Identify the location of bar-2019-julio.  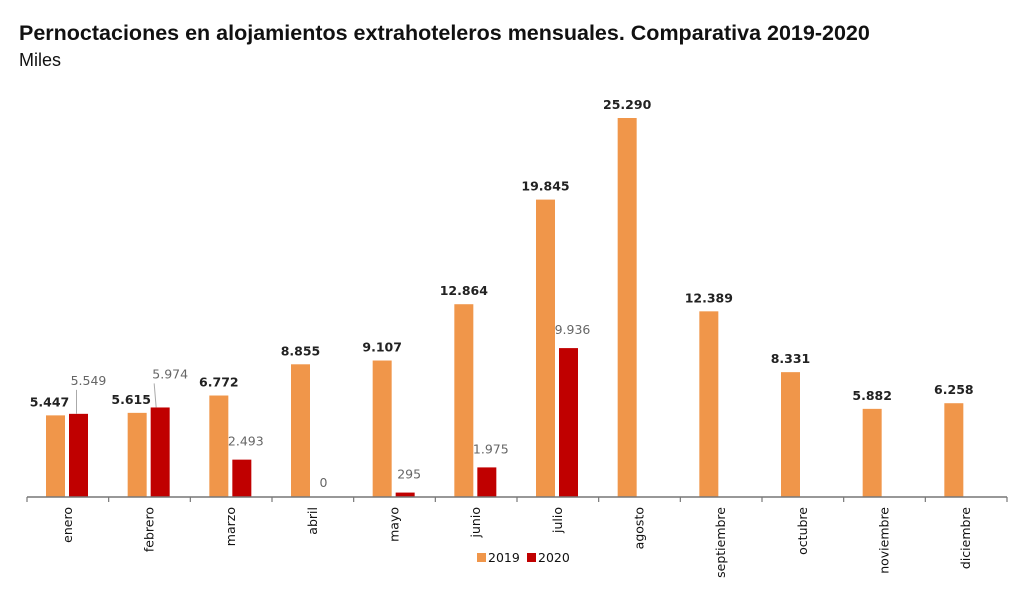
(545, 348).